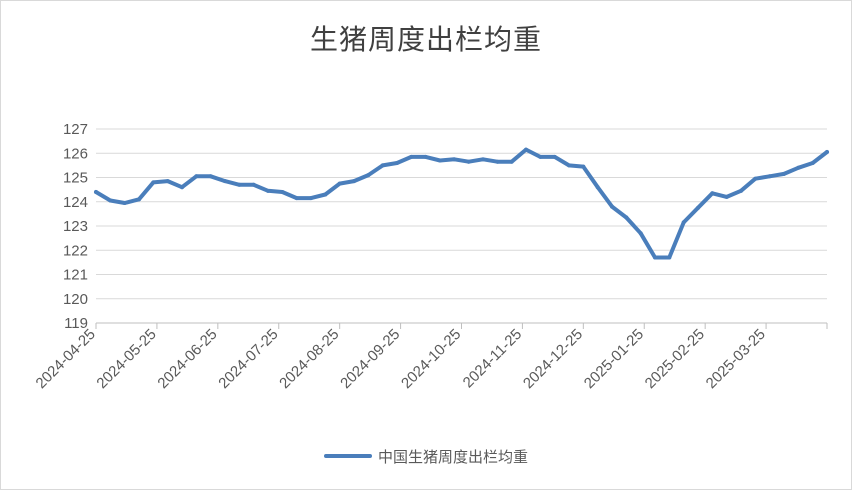 The width and height of the screenshot is (852, 490). Describe the element at coordinates (309, 359) in the screenshot. I see `x-tick-label: 2024-08-25` at that location.